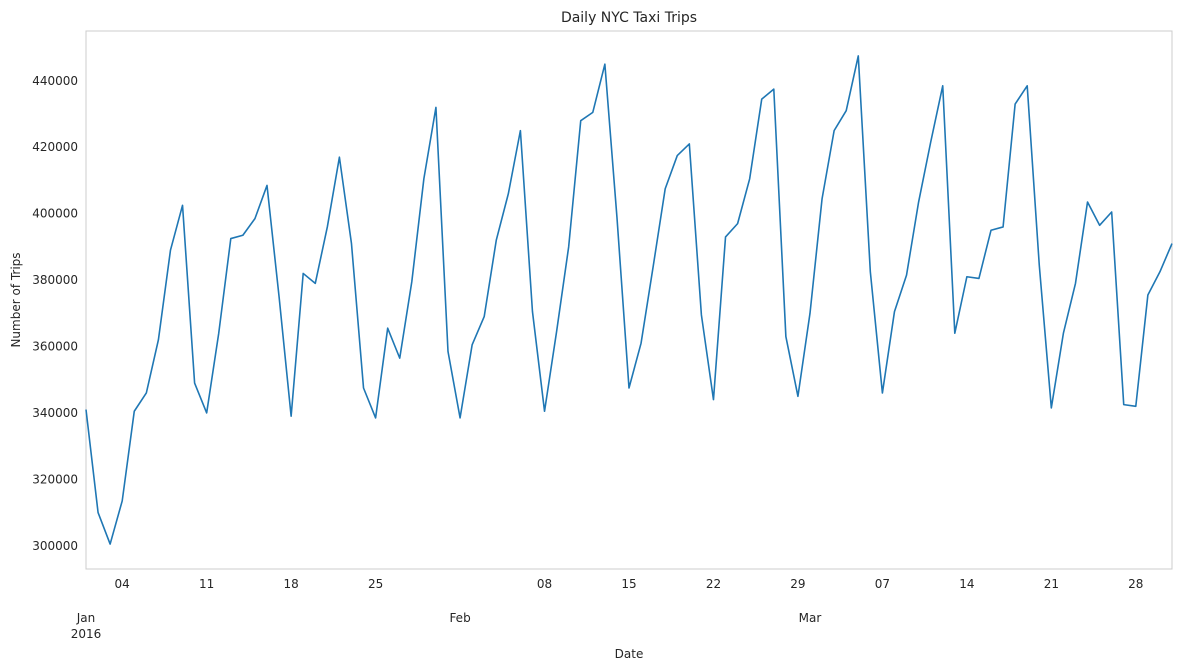 The width and height of the screenshot is (1180, 671). Describe the element at coordinates (86, 618) in the screenshot. I see `x-tick-label-month: Jan` at that location.